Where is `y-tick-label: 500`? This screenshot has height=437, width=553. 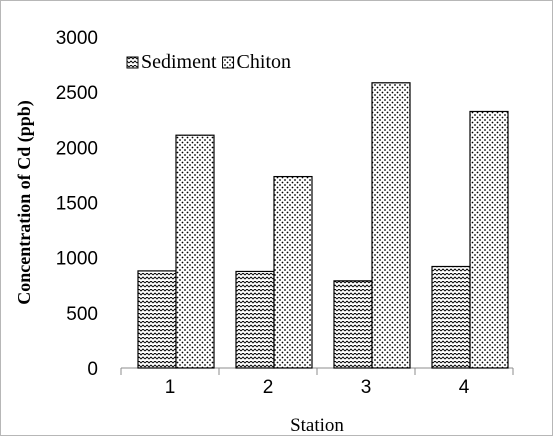
y-tick-label: 500 is located at coordinates (82, 314).